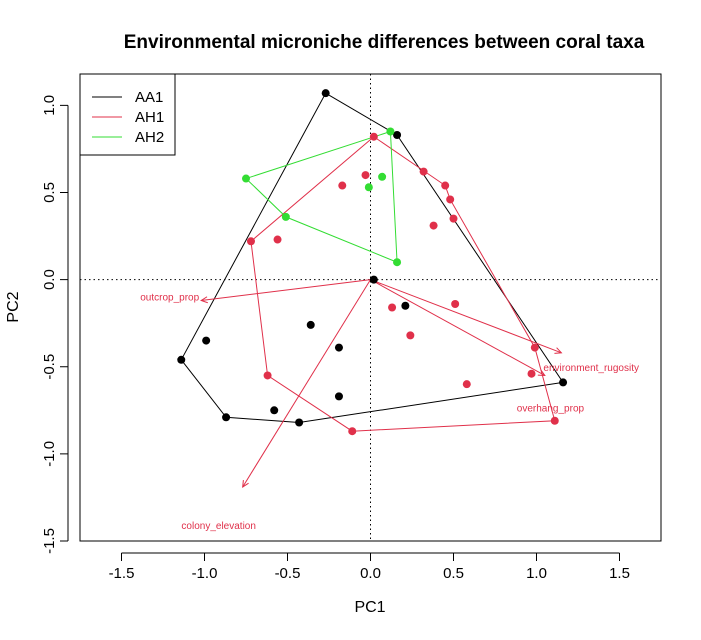 The width and height of the screenshot is (701, 640). I want to click on legend-label: AH2, so click(149, 137).